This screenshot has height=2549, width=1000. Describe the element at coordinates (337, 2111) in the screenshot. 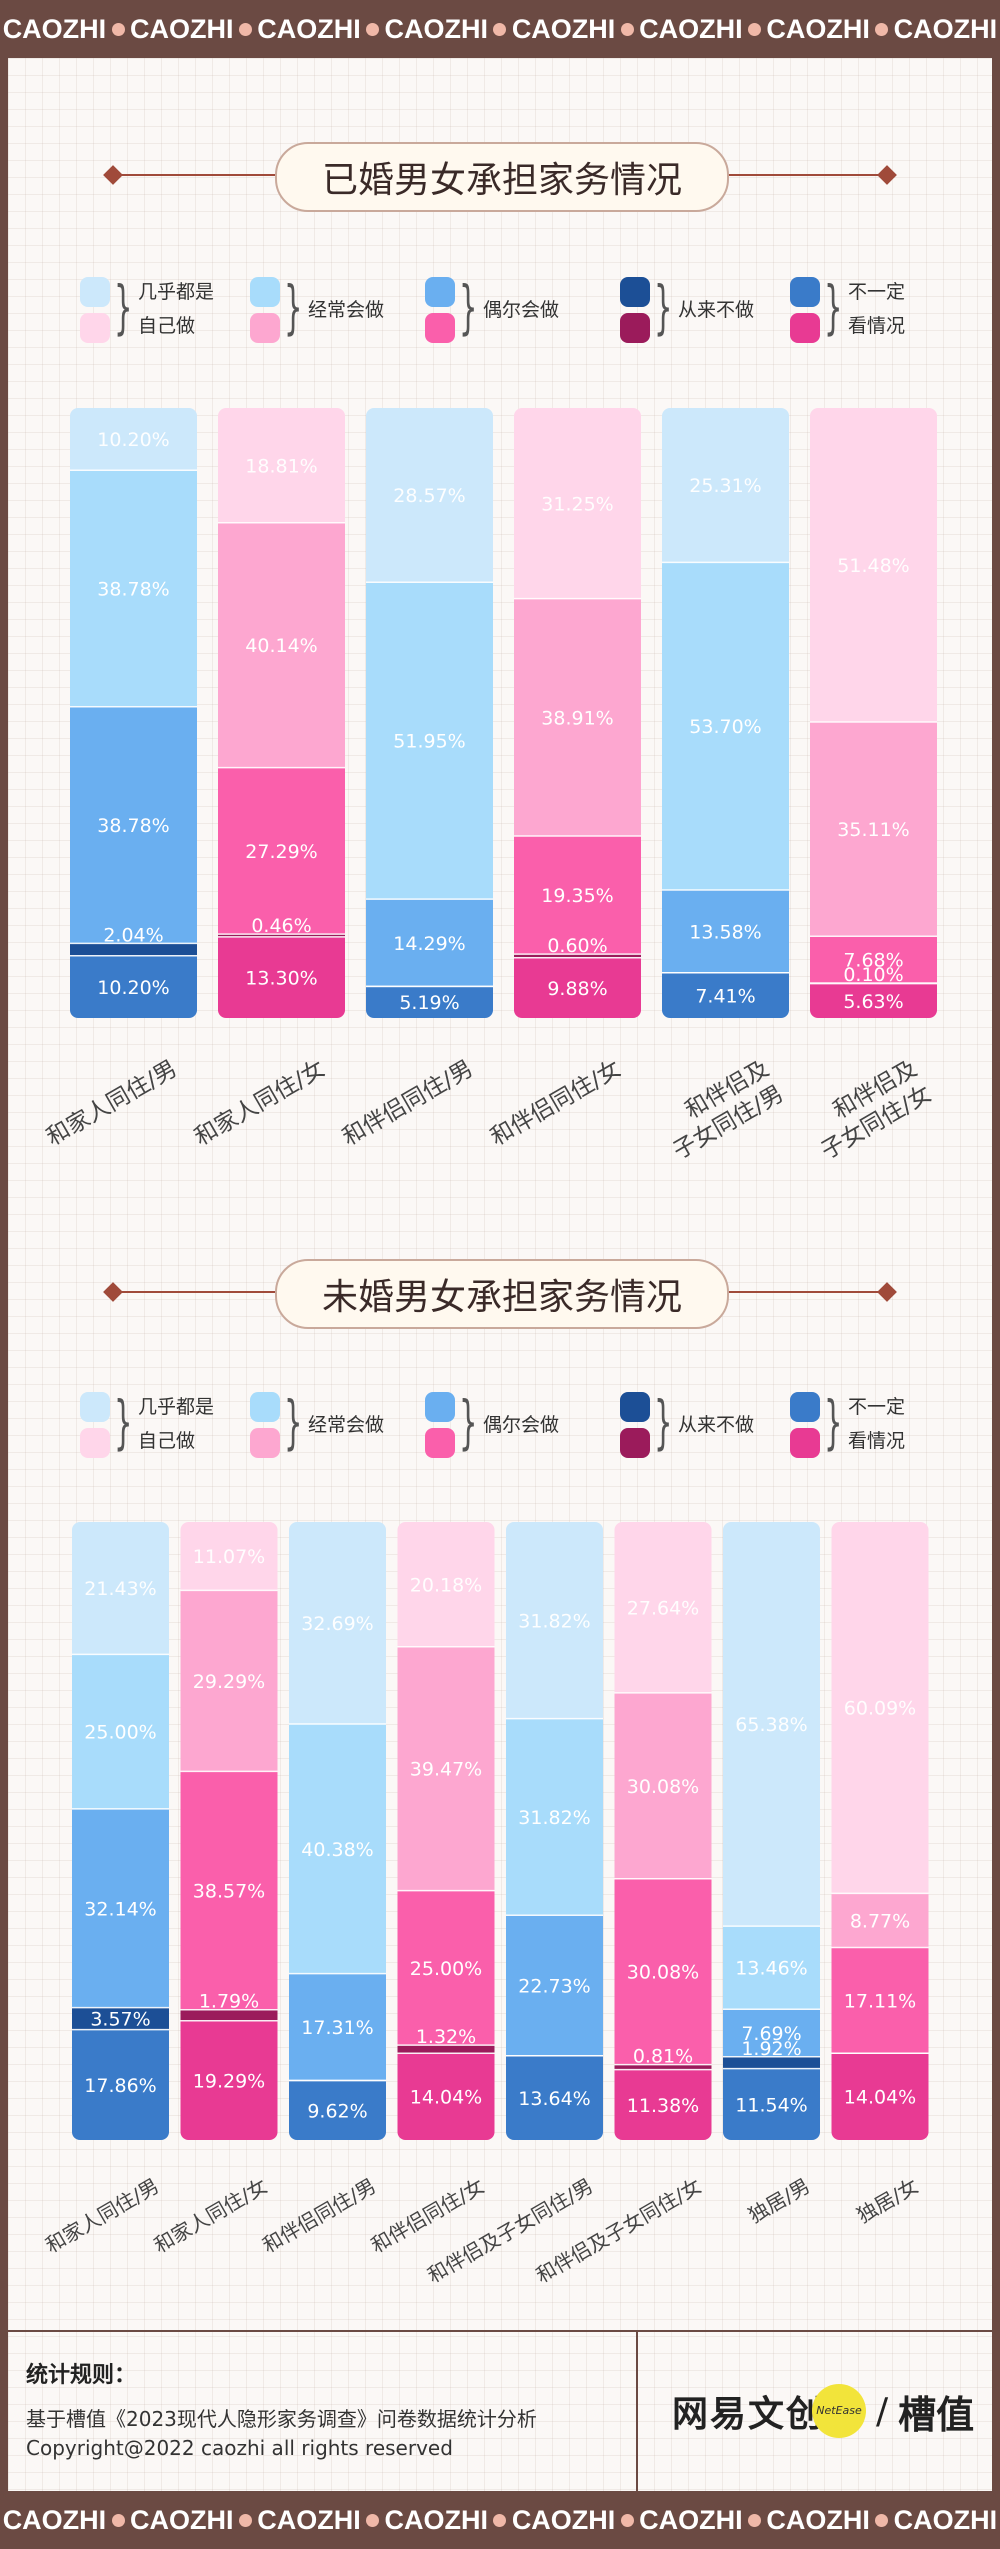

I see `data-label: 9.62%` at that location.